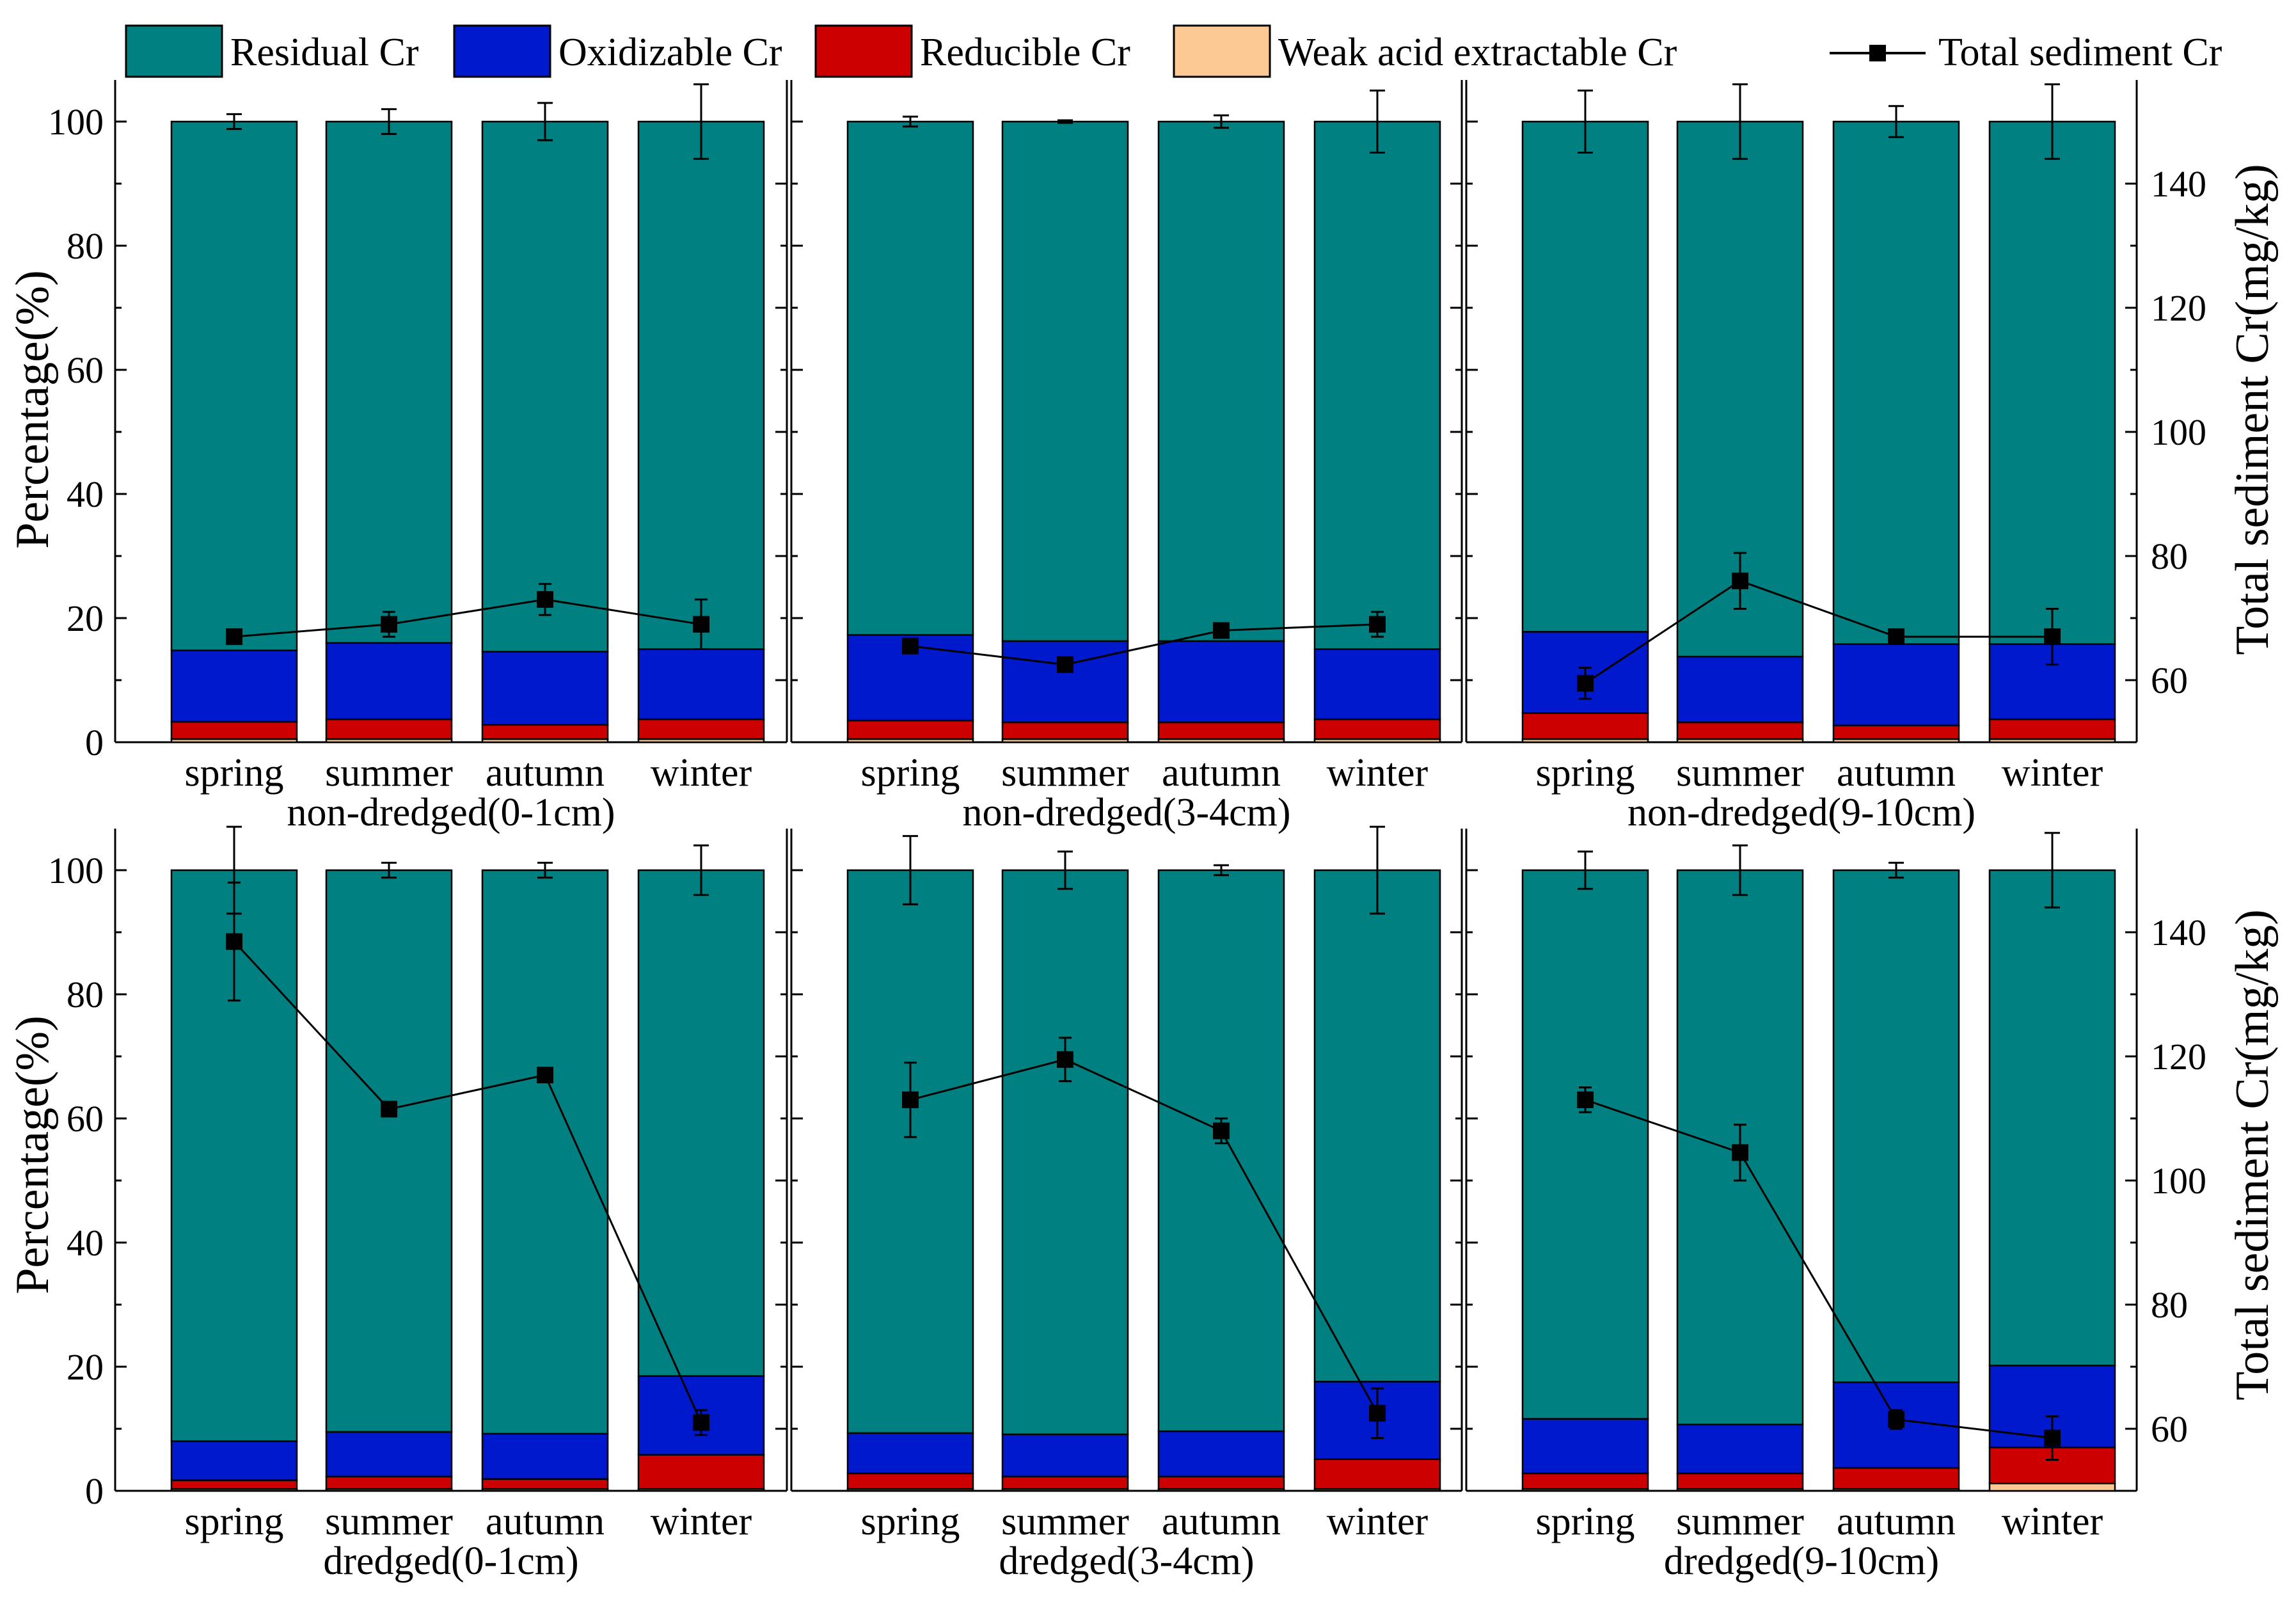 The image size is (2296, 1606). Describe the element at coordinates (86, 1119) in the screenshot. I see `left-tick-label: 60` at that location.